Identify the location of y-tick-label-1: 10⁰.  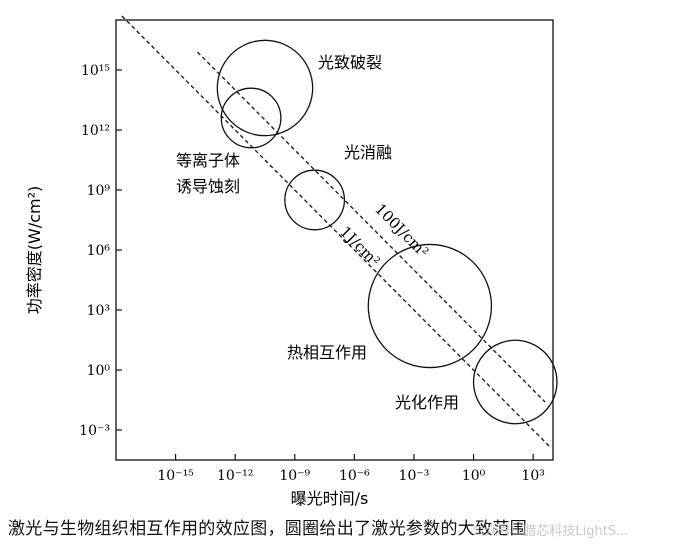
(99, 371).